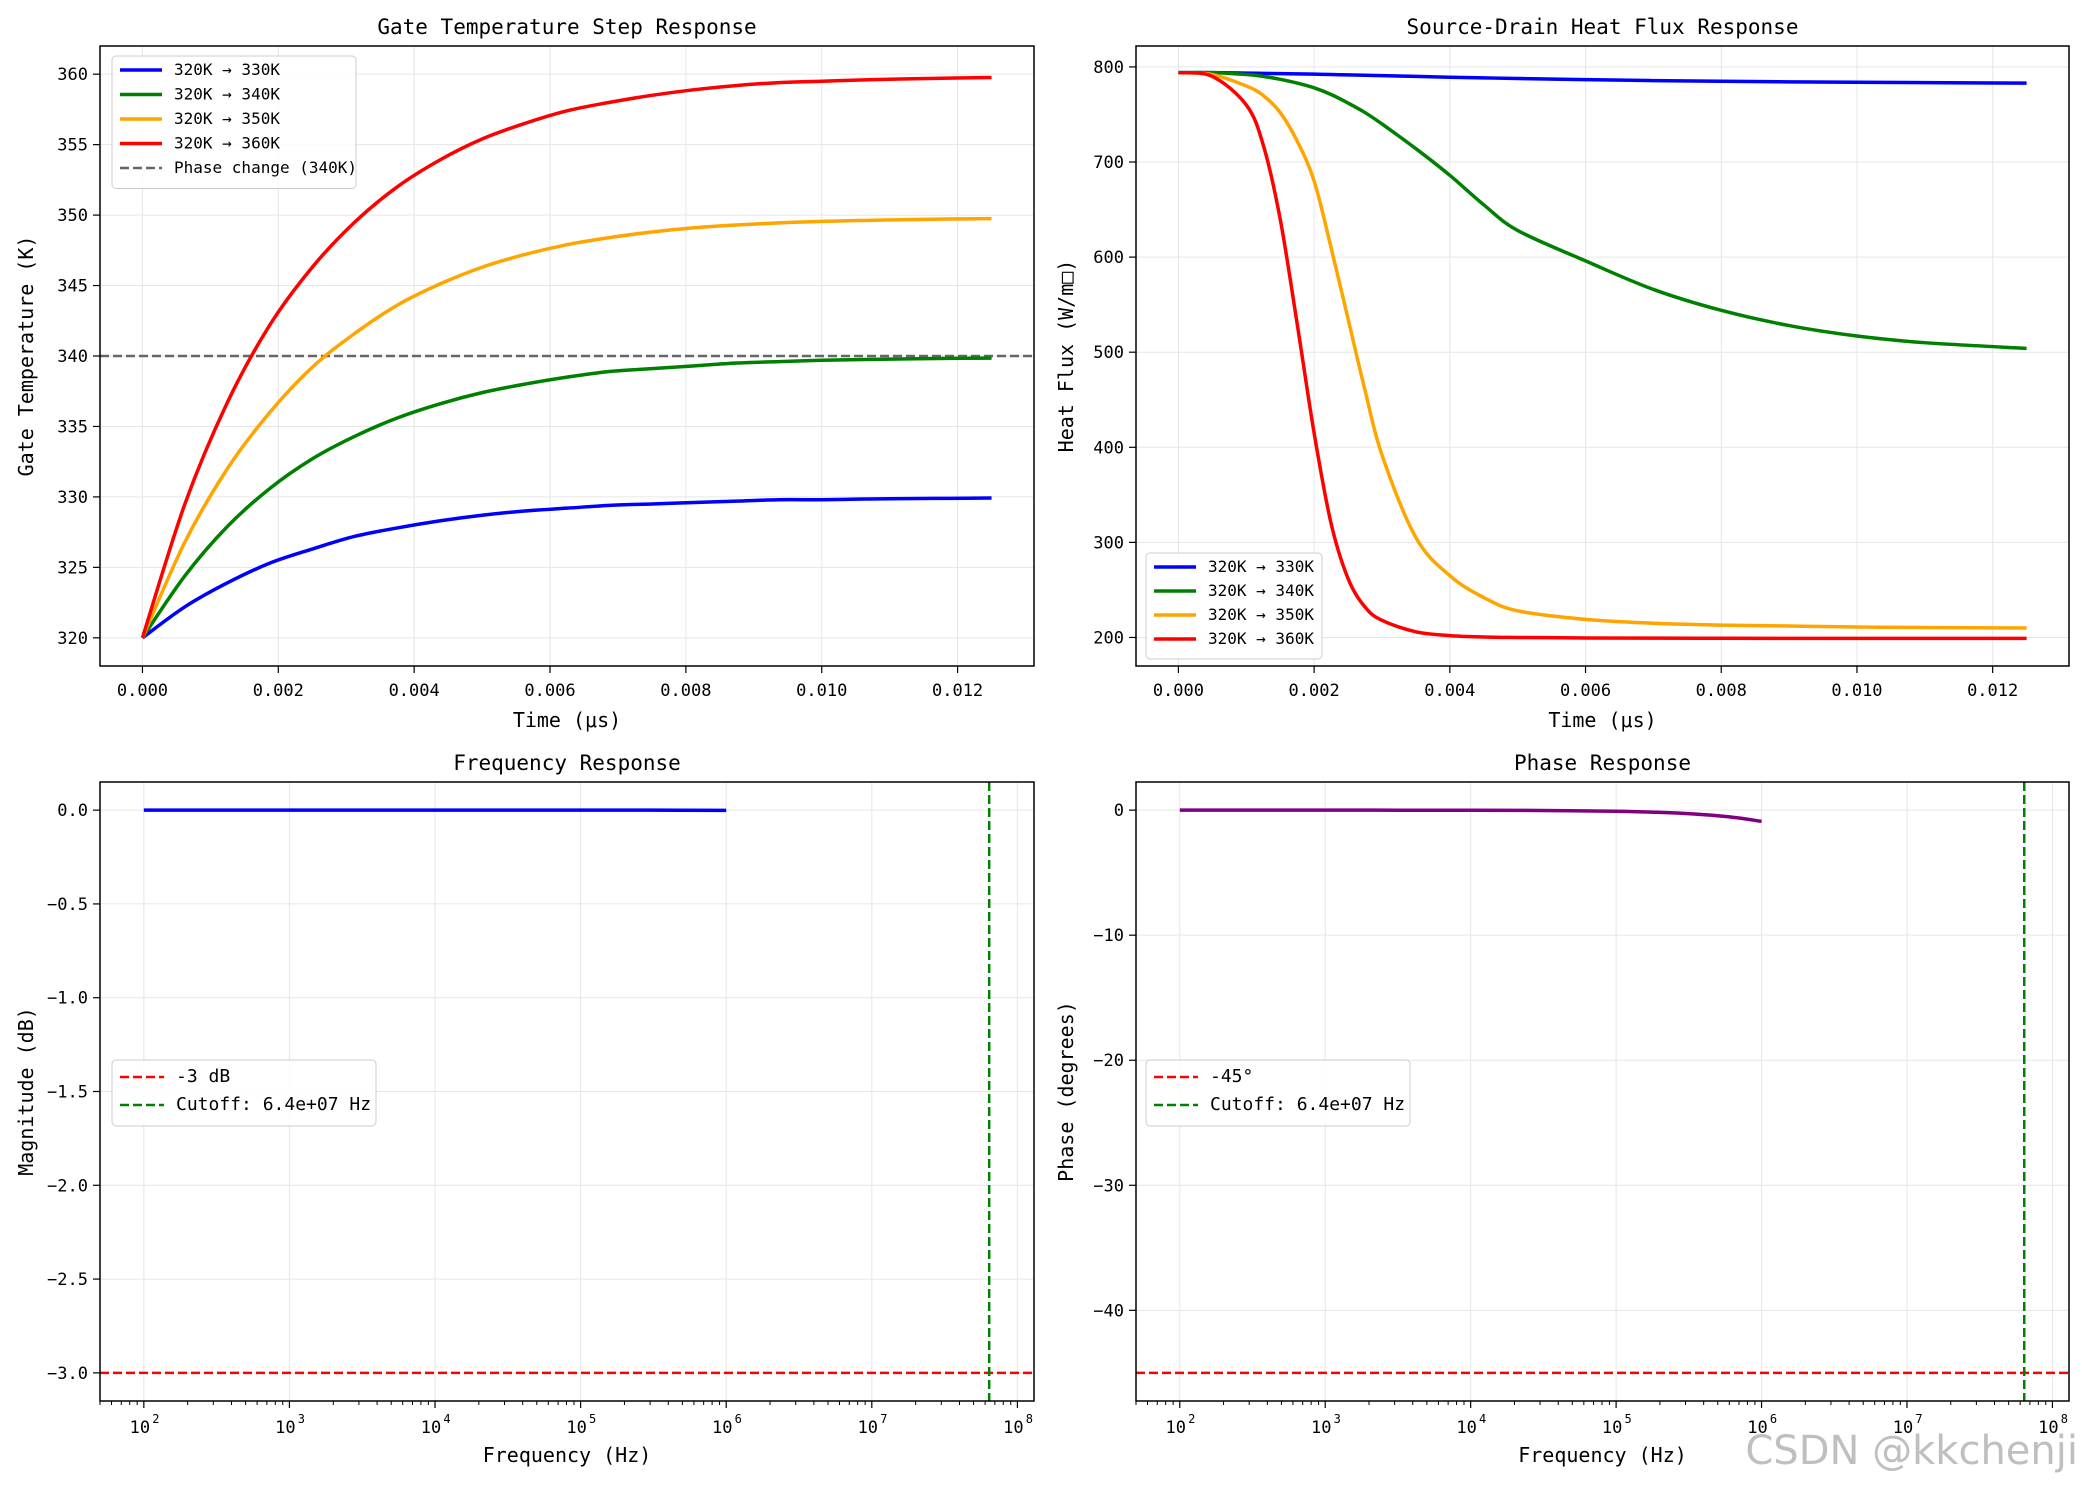 This screenshot has height=1487, width=2082. Describe the element at coordinates (1108, 68) in the screenshot. I see `y-tick-label: 800` at that location.